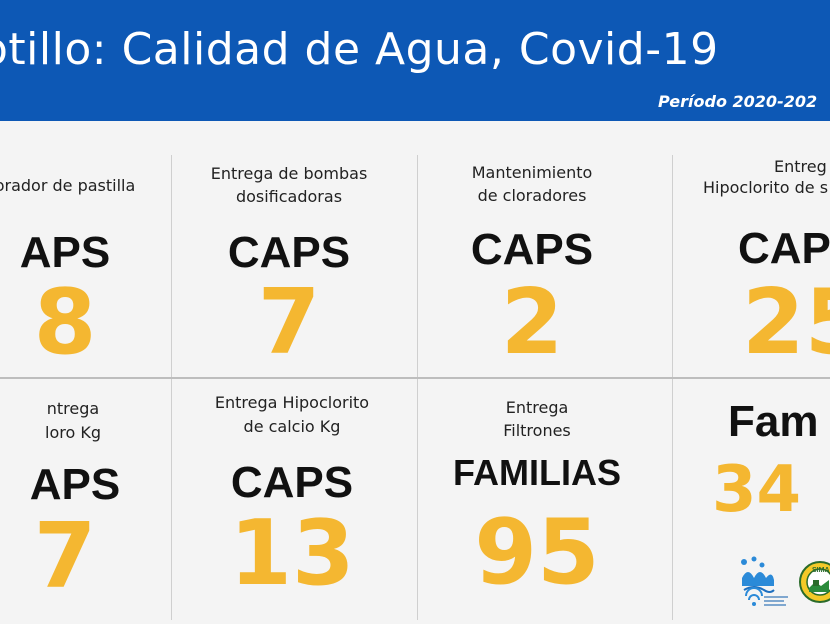  Describe the element at coordinates (532, 195) in the screenshot. I see `card-label-line2: de cloradores` at that location.